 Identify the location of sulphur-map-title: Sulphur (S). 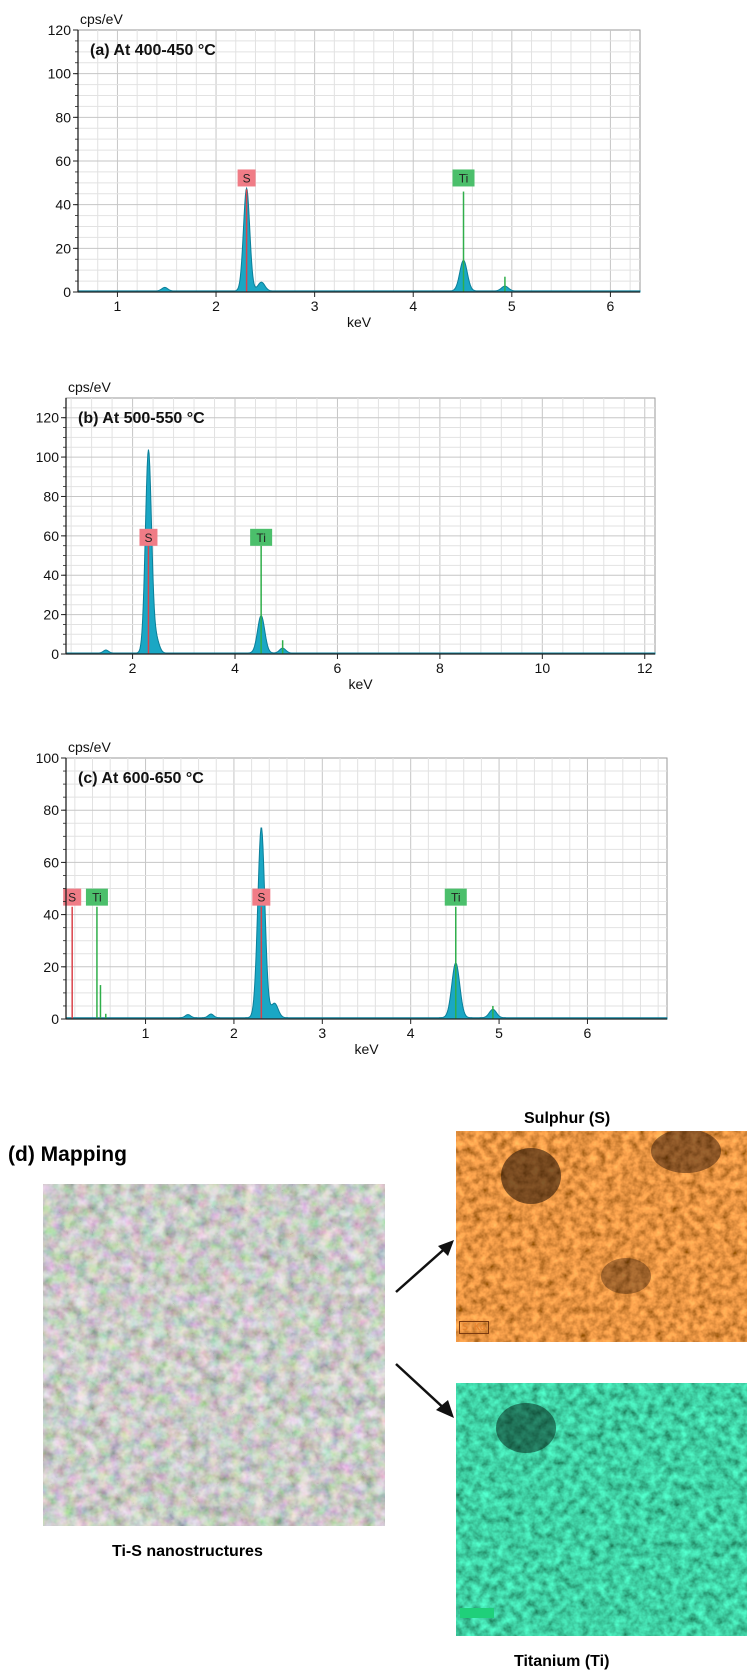
(567, 1118).